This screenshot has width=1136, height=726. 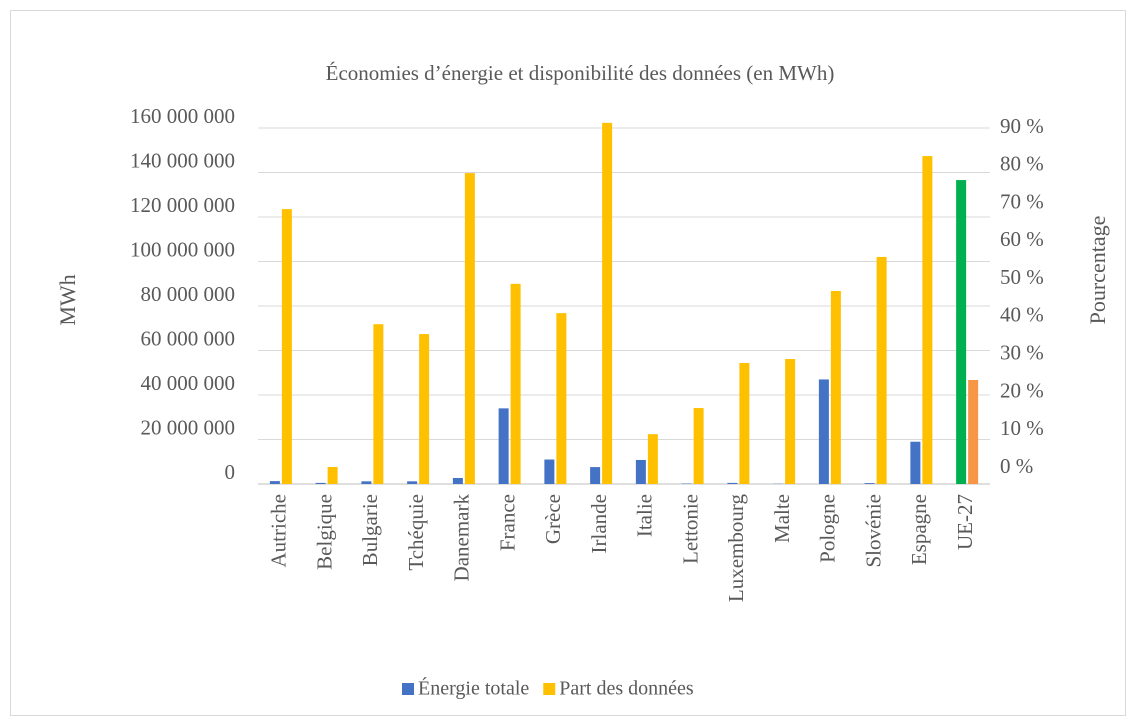 What do you see at coordinates (324, 532) in the screenshot?
I see `x-tick-label: Belgique` at bounding box center [324, 532].